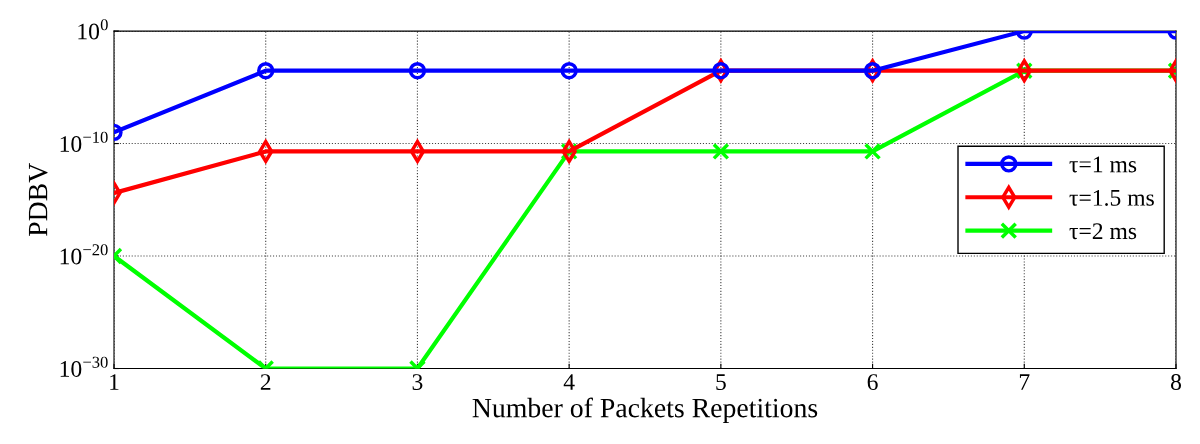 This screenshot has height=444, width=1200. I want to click on legend-label: τ=1 ms, so click(1103, 164).